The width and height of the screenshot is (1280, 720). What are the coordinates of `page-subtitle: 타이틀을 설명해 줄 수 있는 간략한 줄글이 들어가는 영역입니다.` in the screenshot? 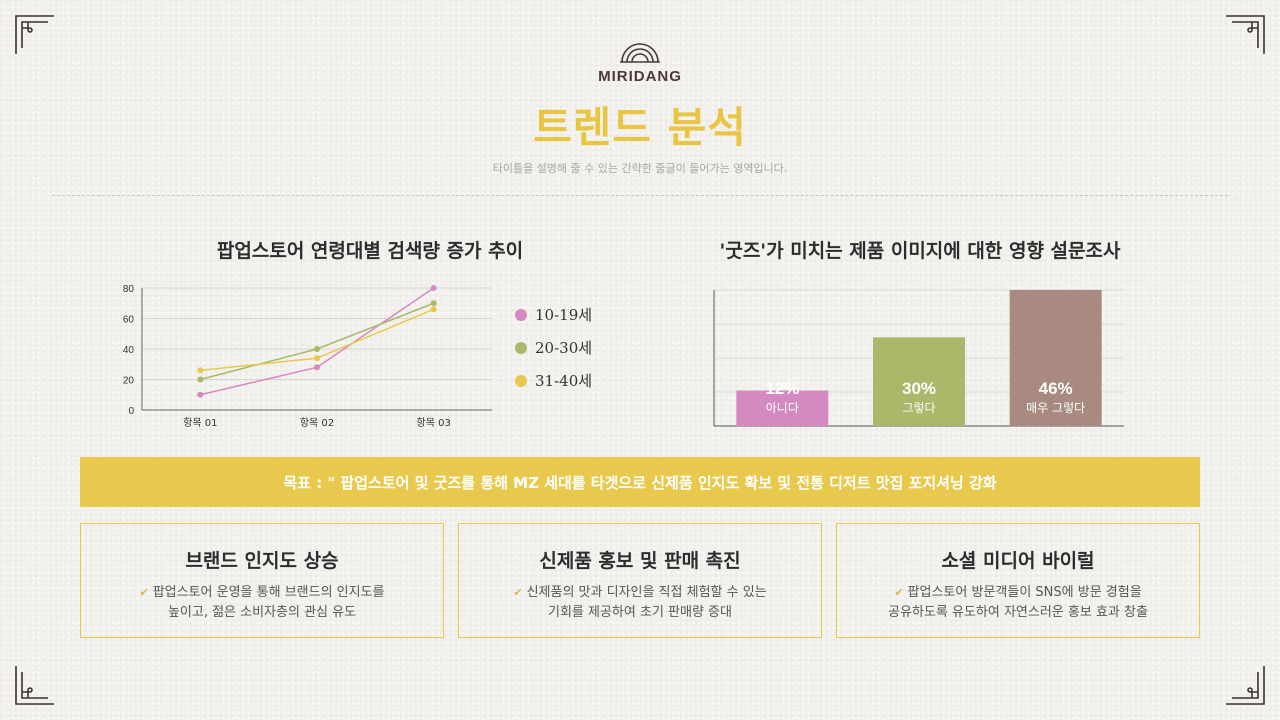 It's located at (640, 168).